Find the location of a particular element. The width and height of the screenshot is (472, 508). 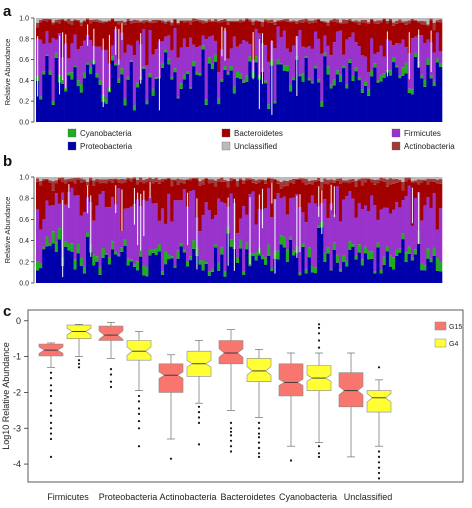

box-g15 is located at coordinates (111, 333).